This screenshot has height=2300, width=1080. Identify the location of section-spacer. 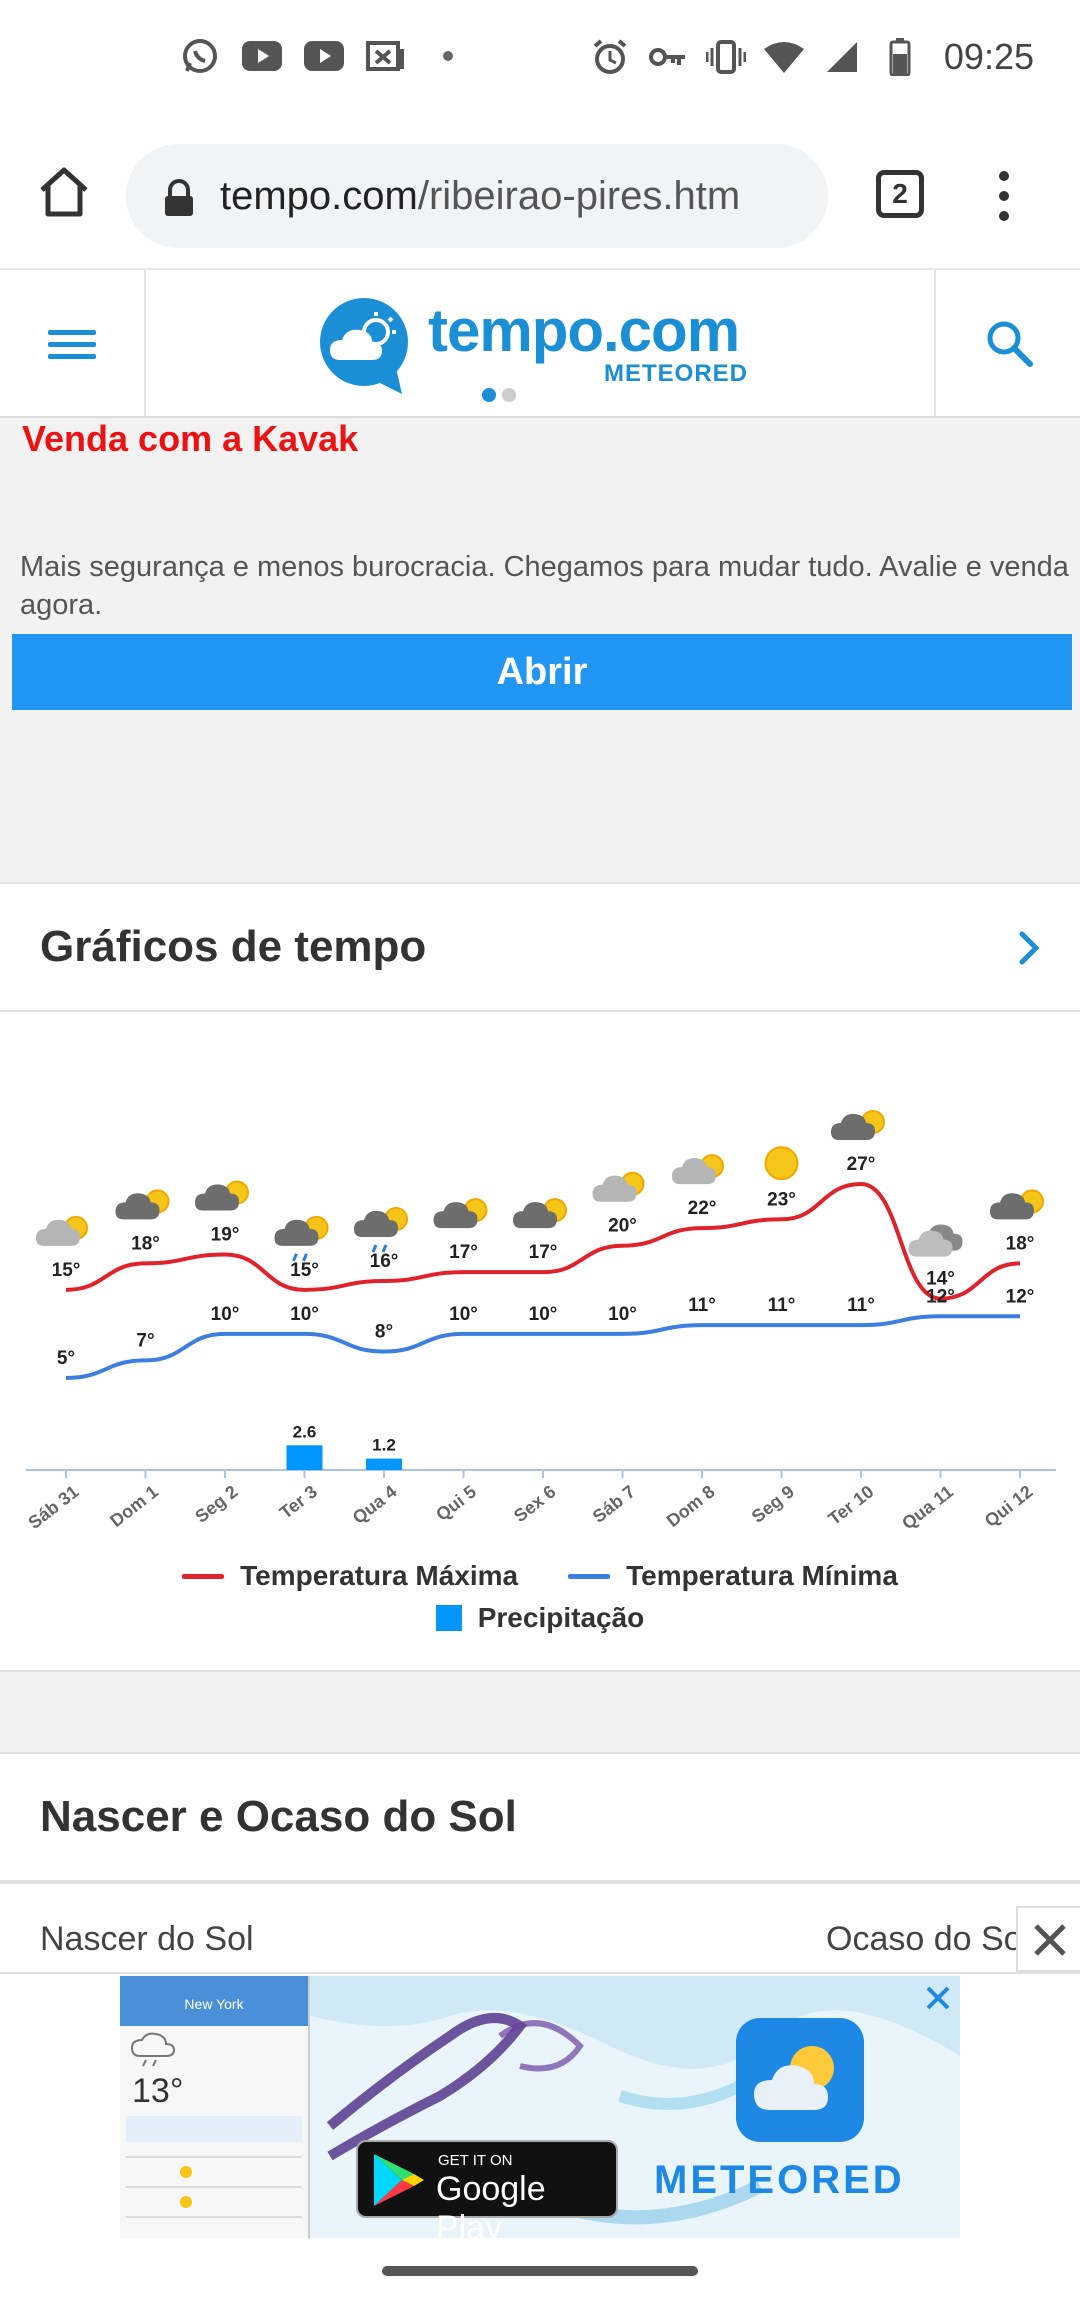
(540, 1712).